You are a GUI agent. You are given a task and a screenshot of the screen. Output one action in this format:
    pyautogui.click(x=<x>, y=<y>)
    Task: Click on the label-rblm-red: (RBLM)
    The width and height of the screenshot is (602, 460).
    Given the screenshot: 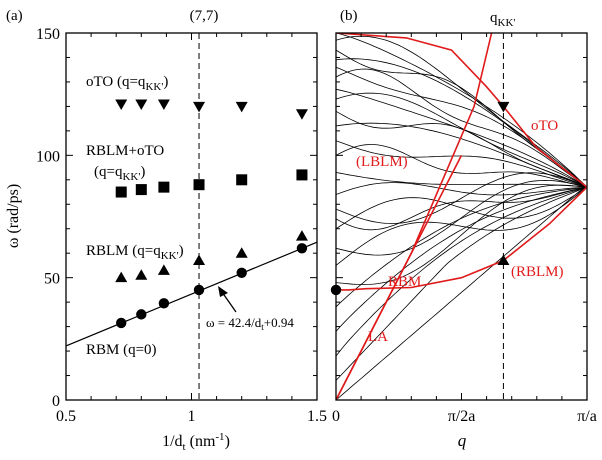 What is the action you would take?
    pyautogui.click(x=537, y=272)
    